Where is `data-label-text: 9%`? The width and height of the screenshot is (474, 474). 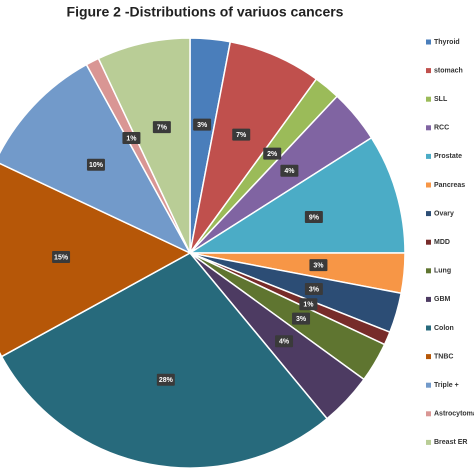 data-label-text: 9% is located at coordinates (314, 217).